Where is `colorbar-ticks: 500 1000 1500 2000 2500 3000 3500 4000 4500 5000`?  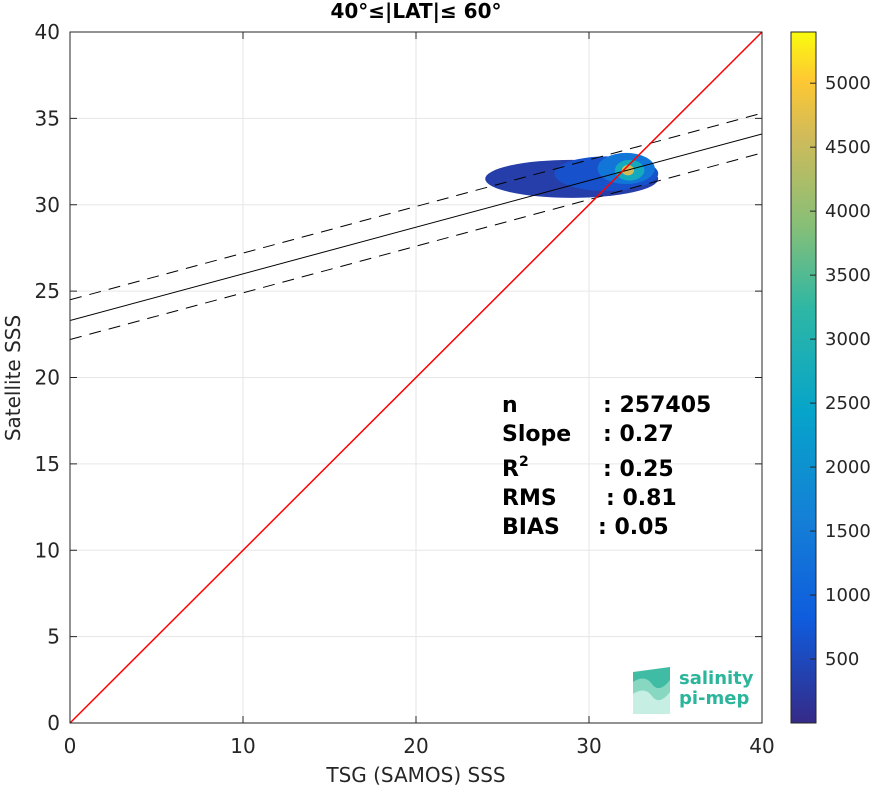
colorbar-ticks: 500 1000 1500 2000 2500 3000 3500 4000 4500 5000 is located at coordinates (840, 371).